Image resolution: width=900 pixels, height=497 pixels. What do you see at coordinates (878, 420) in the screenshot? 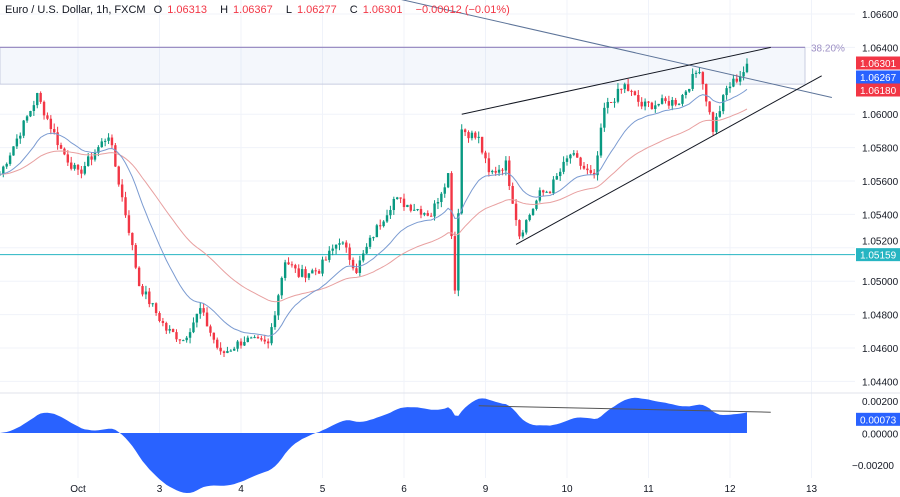
I see `oscillator-value-label: 0.00073` at bounding box center [878, 420].